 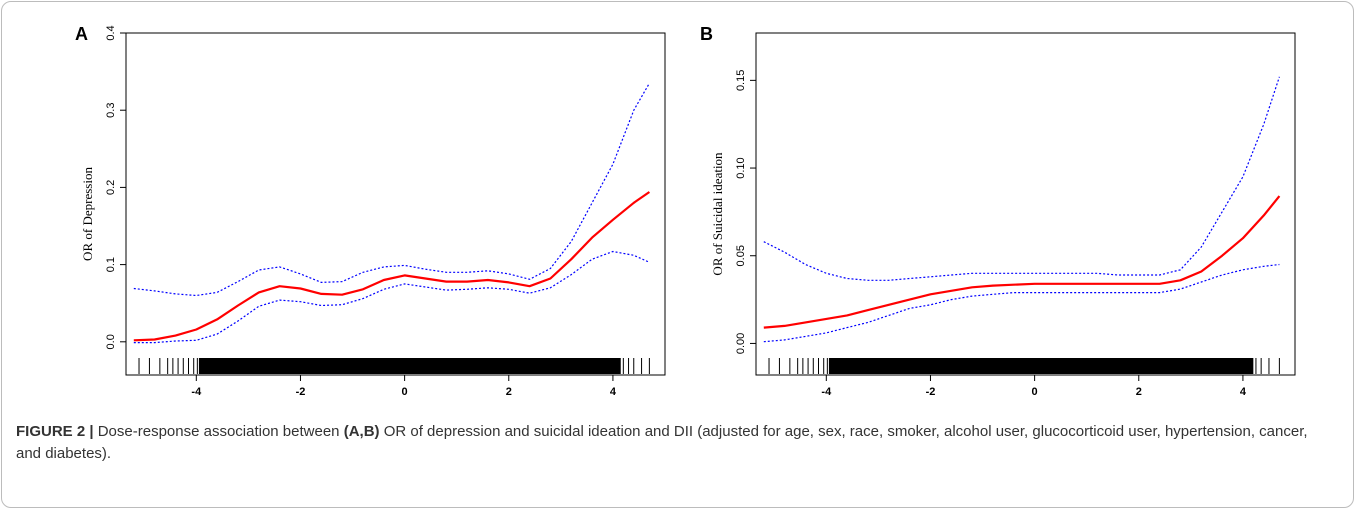 What do you see at coordinates (741, 80) in the screenshot?
I see `panel-b-ytick-label: 0.15` at bounding box center [741, 80].